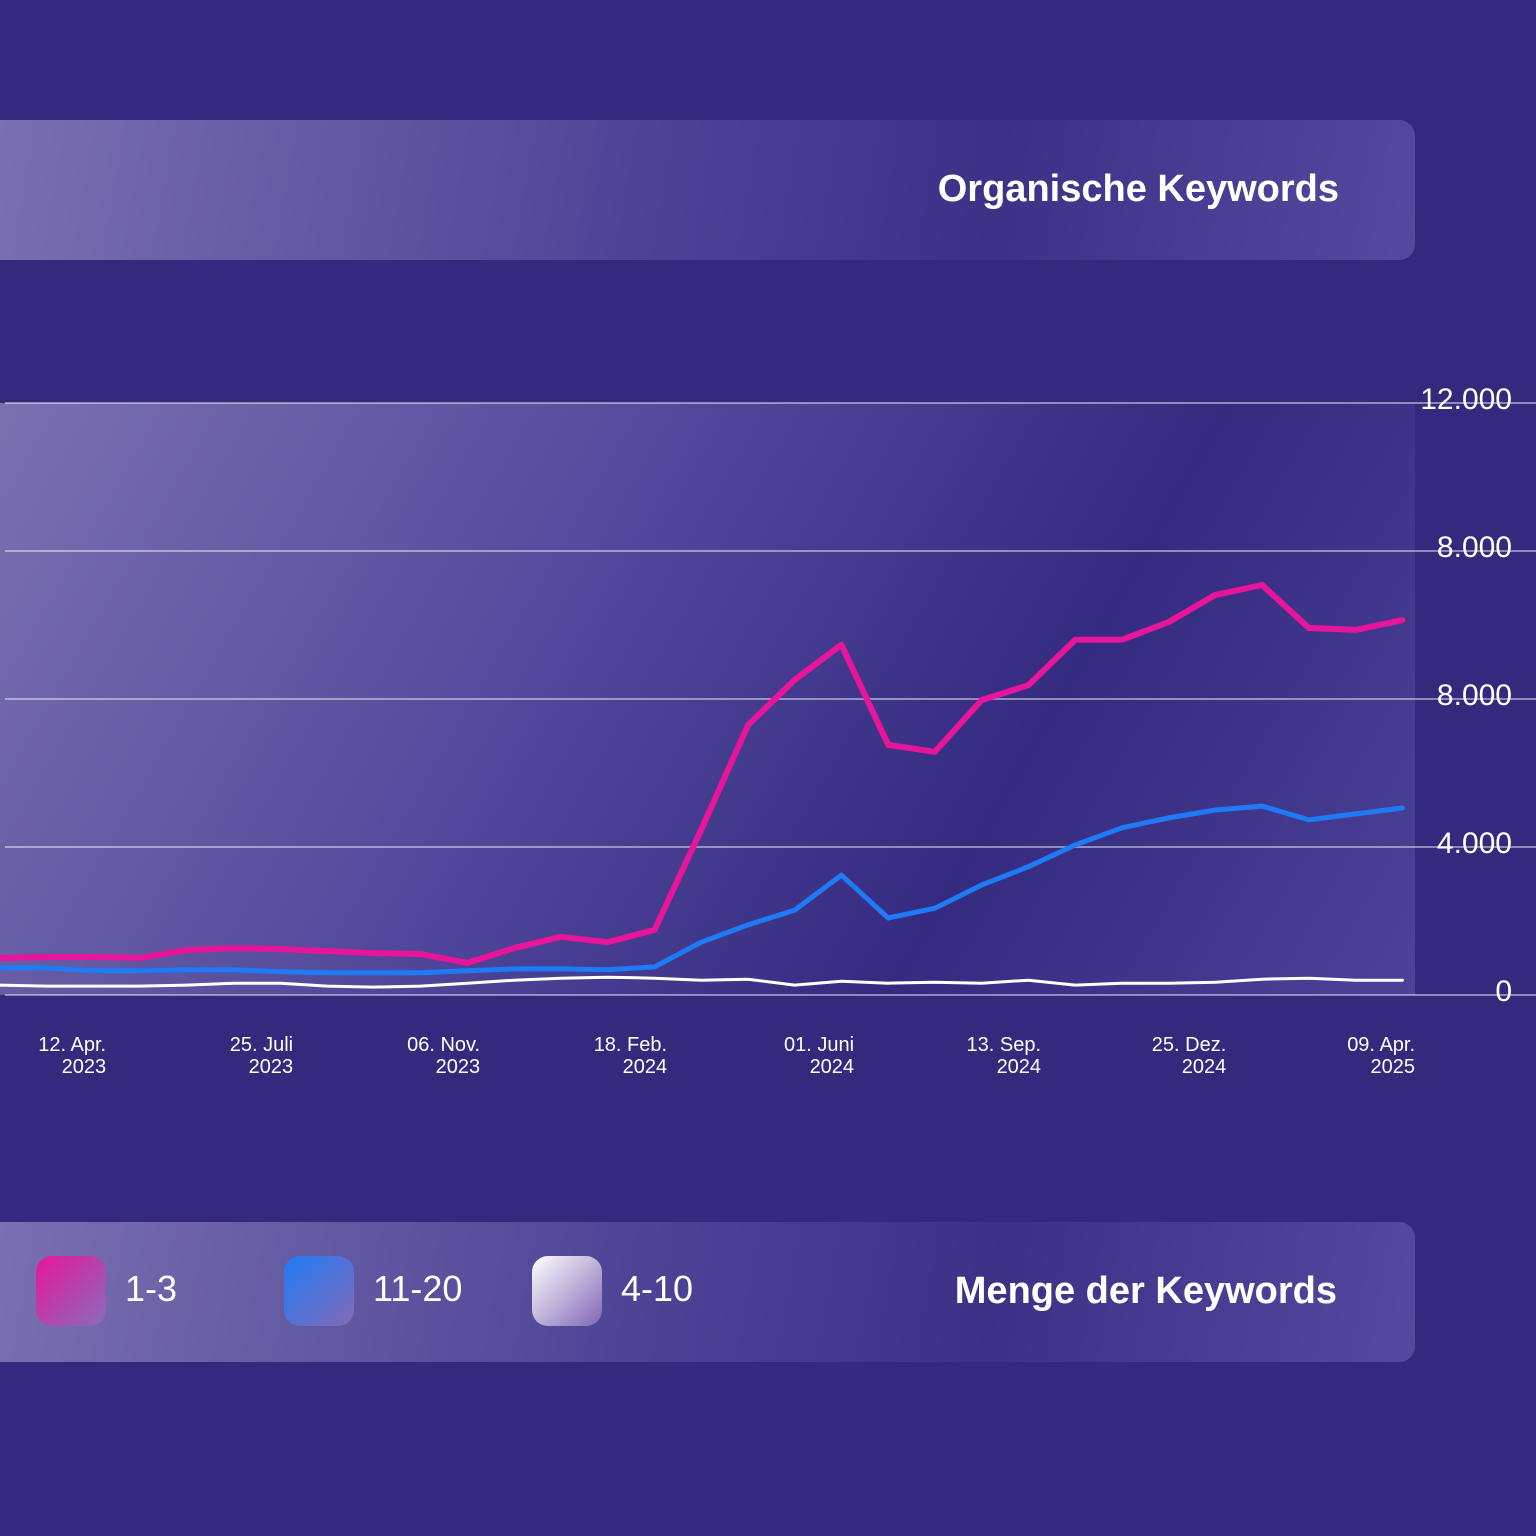  I want to click on legend-panel, so click(707, 1292).